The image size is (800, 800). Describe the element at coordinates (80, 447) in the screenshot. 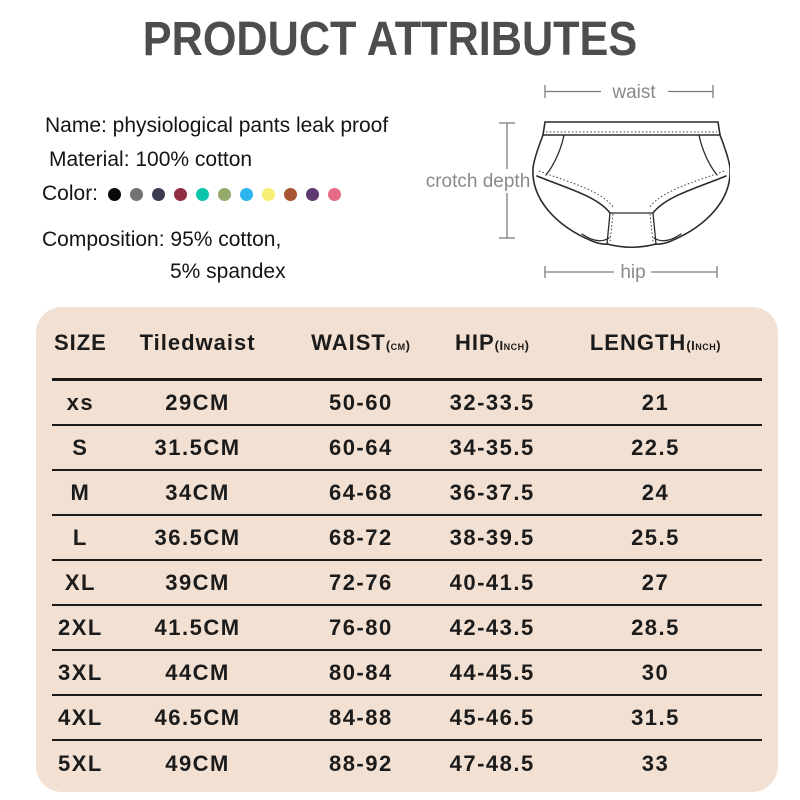

I see `cell-size: S` at that location.